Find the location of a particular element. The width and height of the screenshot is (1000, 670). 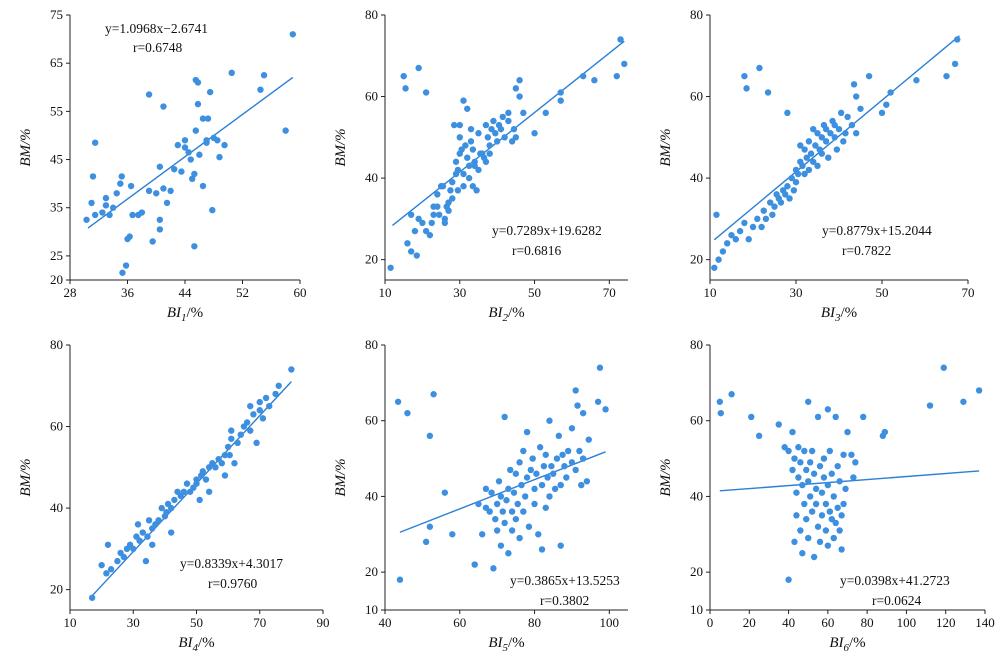

x-tick-label: 120 is located at coordinates (946, 622).